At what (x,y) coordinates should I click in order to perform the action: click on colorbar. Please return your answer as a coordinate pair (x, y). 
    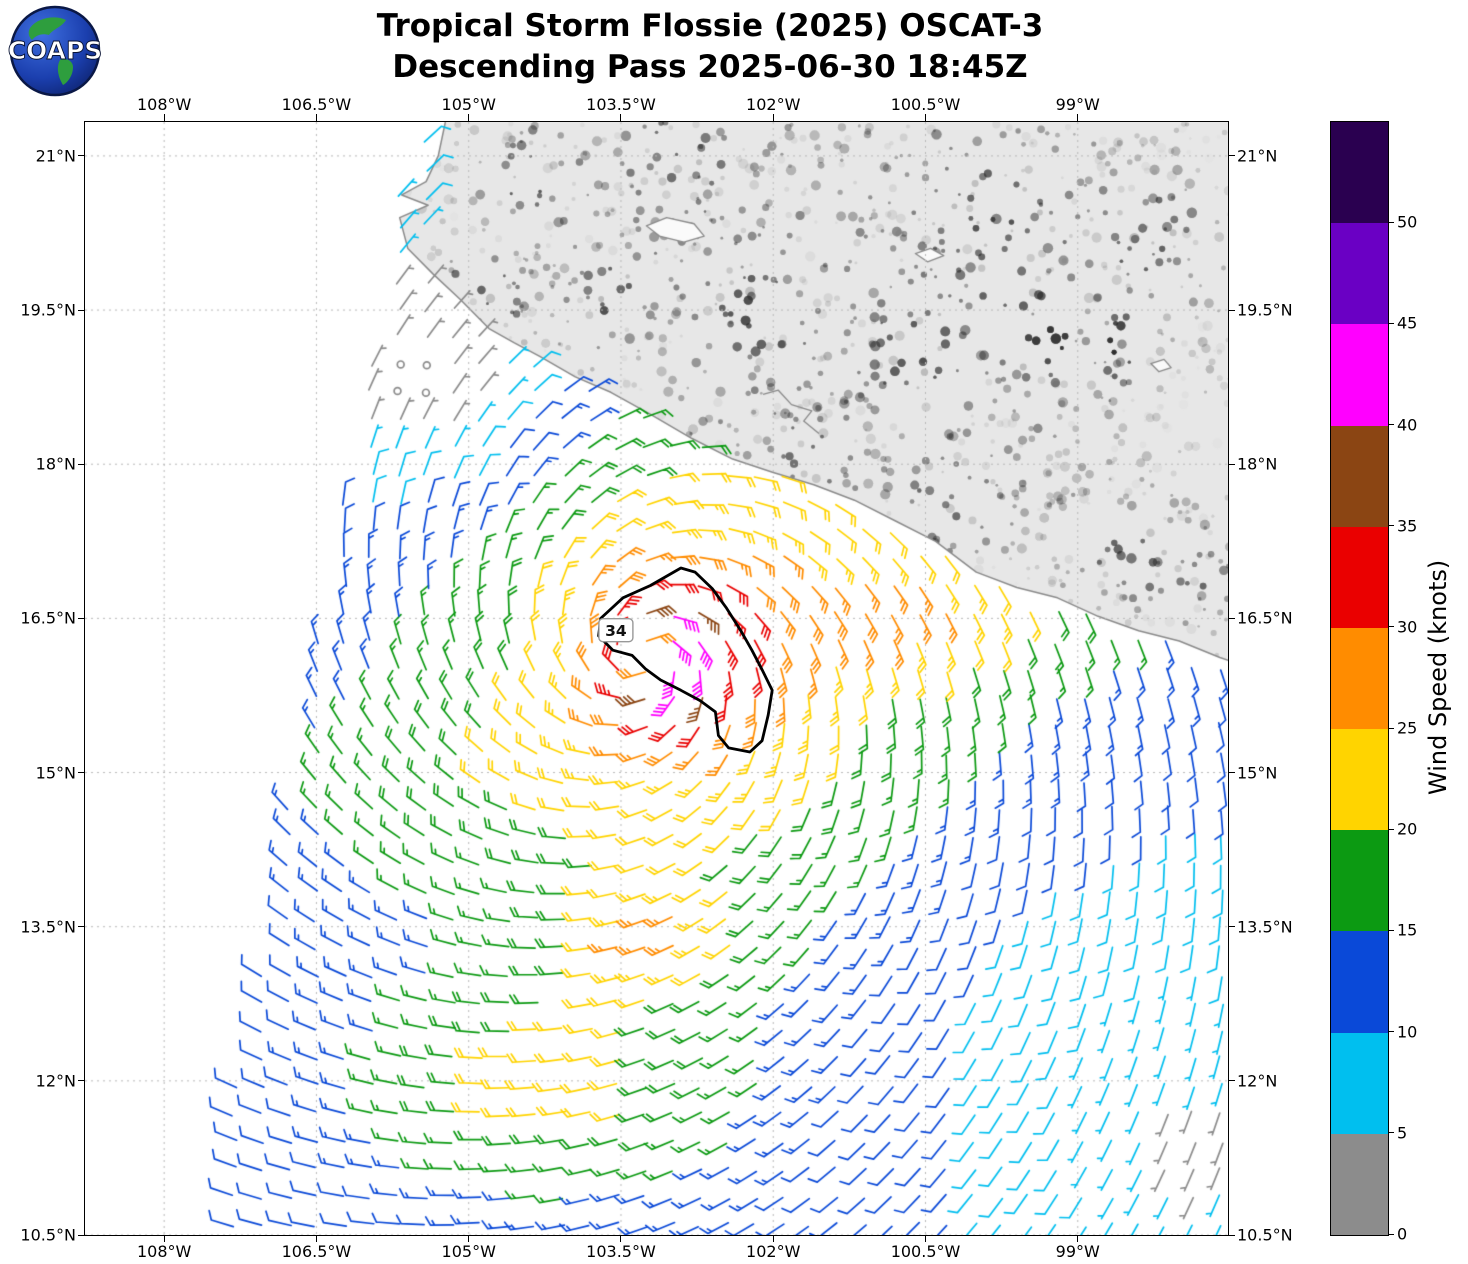
    Looking at the image, I should click on (1359, 678).